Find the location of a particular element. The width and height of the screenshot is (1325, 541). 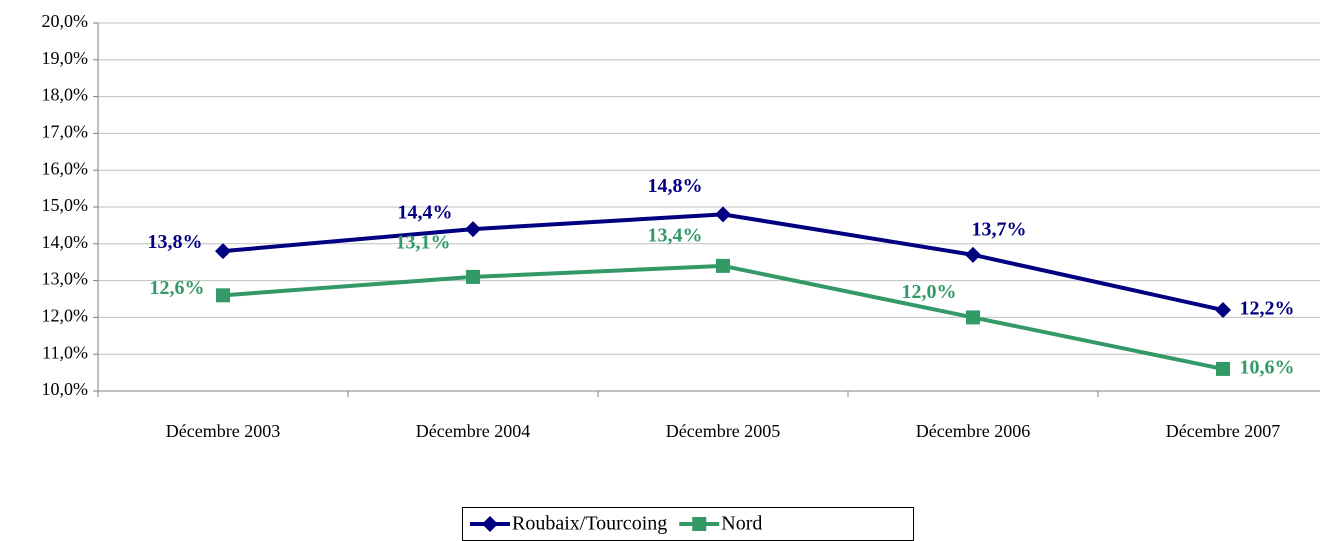

data-label: 13,1% is located at coordinates (423, 243).